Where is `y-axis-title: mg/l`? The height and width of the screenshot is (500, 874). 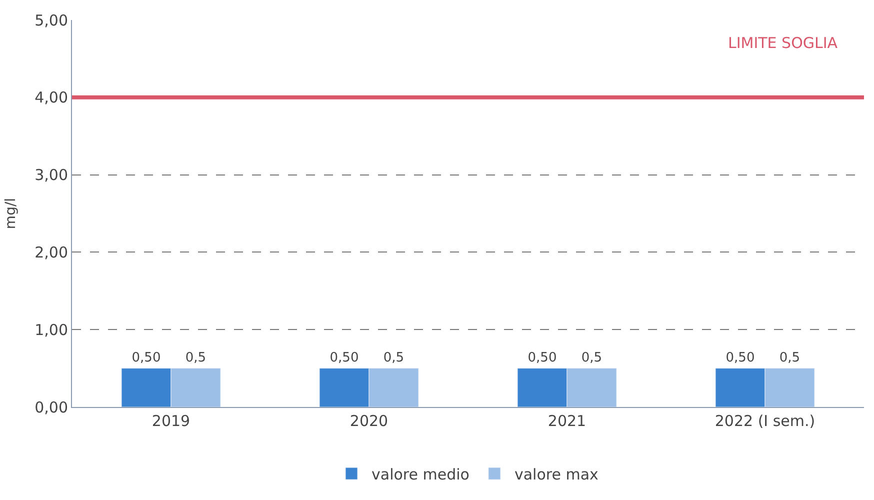
y-axis-title: mg/l is located at coordinates (11, 214).